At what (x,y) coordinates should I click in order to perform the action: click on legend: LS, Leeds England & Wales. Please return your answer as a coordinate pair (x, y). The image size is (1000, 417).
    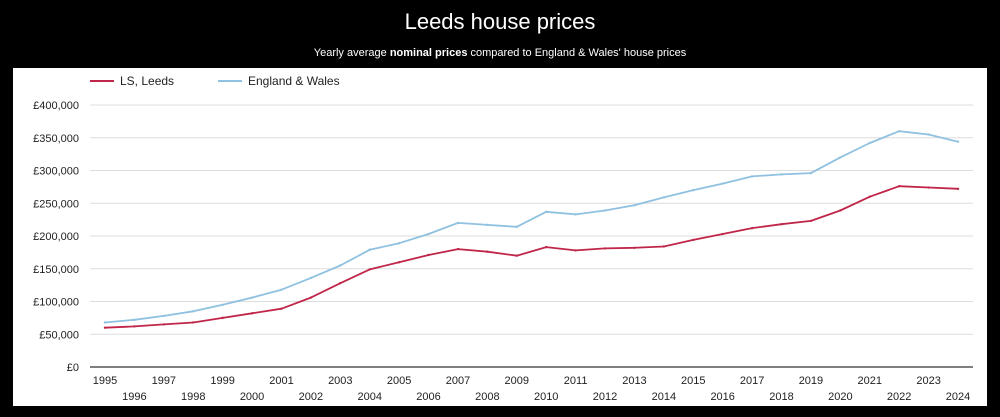
    Looking at the image, I should click on (215, 81).